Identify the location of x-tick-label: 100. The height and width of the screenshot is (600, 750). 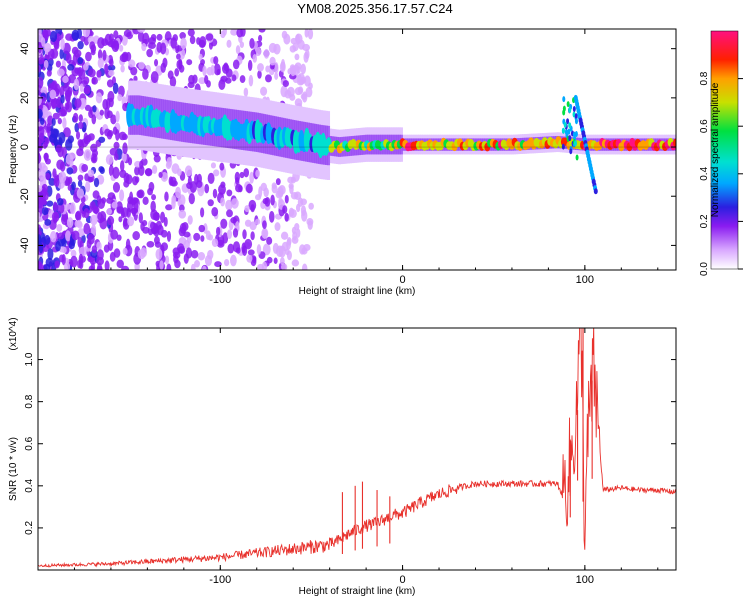
(585, 280).